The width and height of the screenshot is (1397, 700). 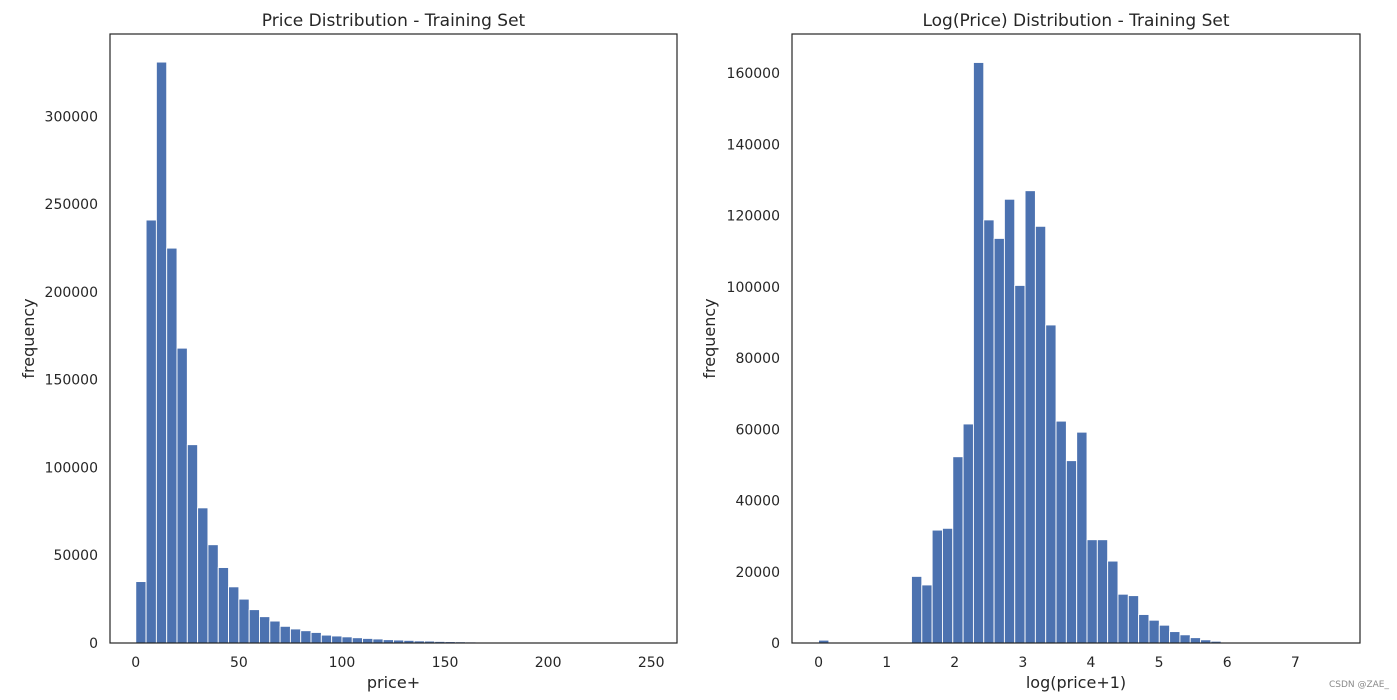 What do you see at coordinates (753, 217) in the screenshot?
I see `y-tick-label: 120000` at bounding box center [753, 217].